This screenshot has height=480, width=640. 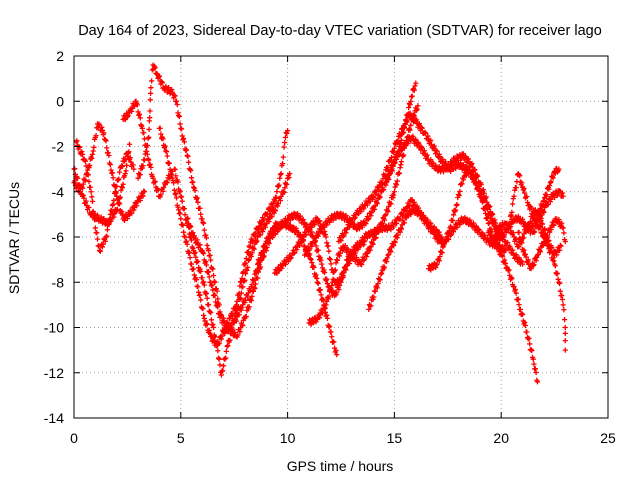 I want to click on x-axis-label: GPS time / hours, so click(x=340, y=466).